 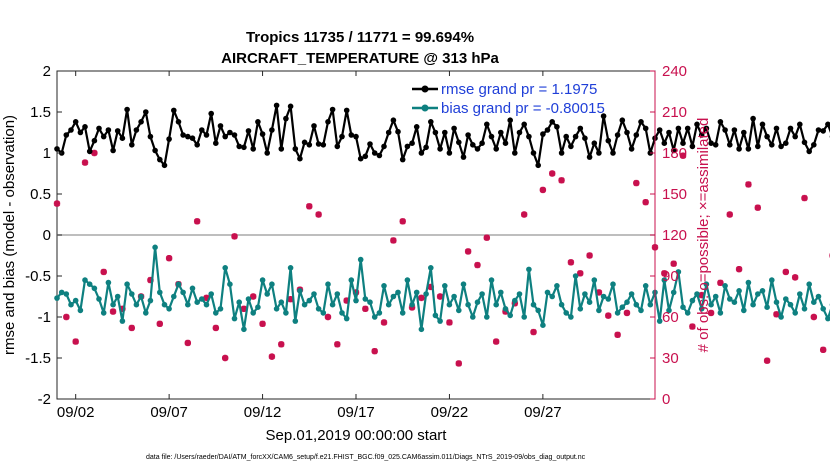 What do you see at coordinates (670, 276) in the screenshot?
I see `y-right-tick-label: 90` at bounding box center [670, 276].